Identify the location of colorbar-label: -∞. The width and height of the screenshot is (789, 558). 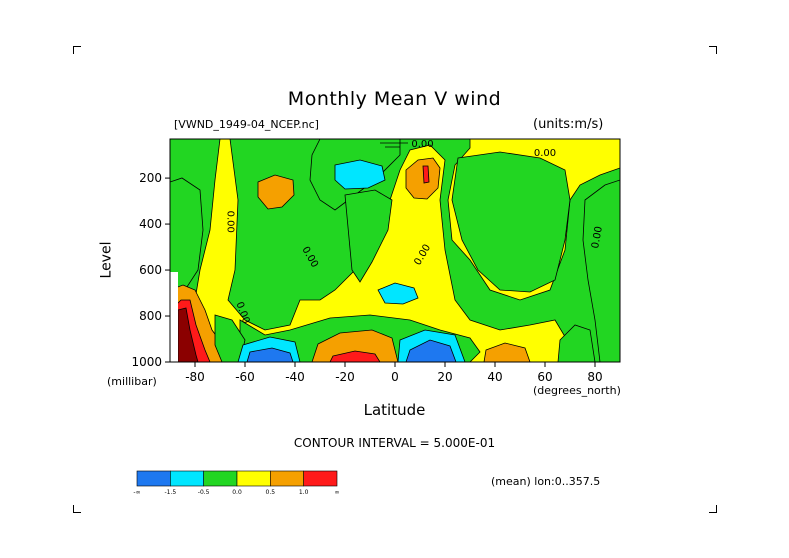
(136, 492).